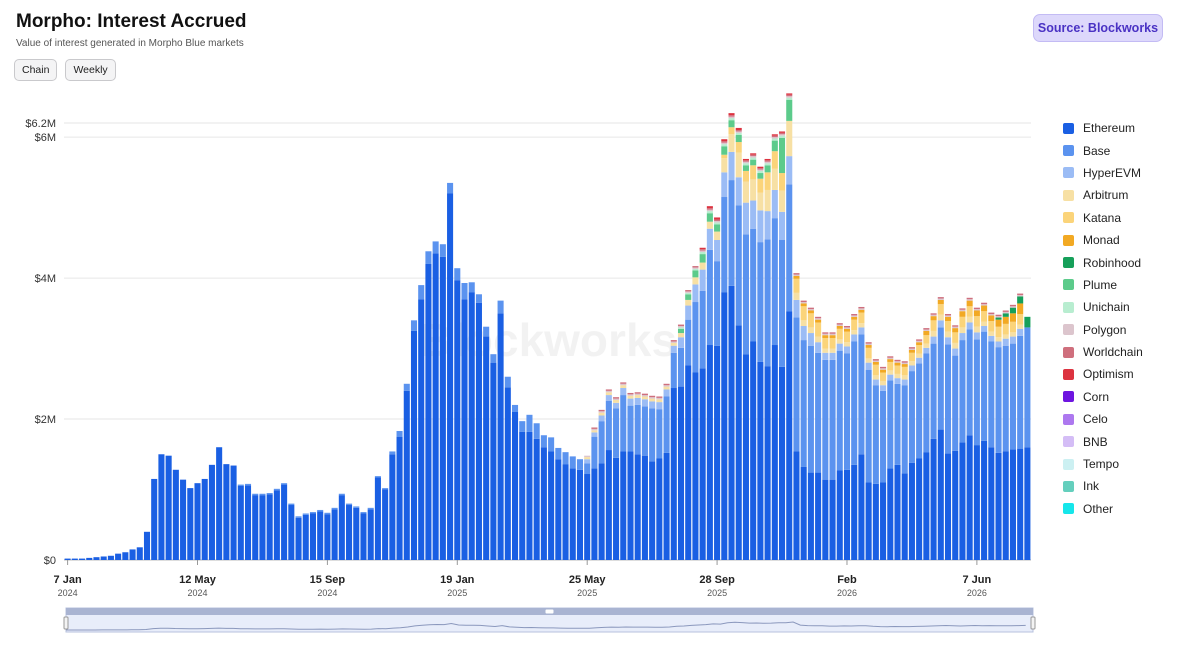 The image size is (1178, 648). I want to click on navigator-grip-icon, so click(549, 611).